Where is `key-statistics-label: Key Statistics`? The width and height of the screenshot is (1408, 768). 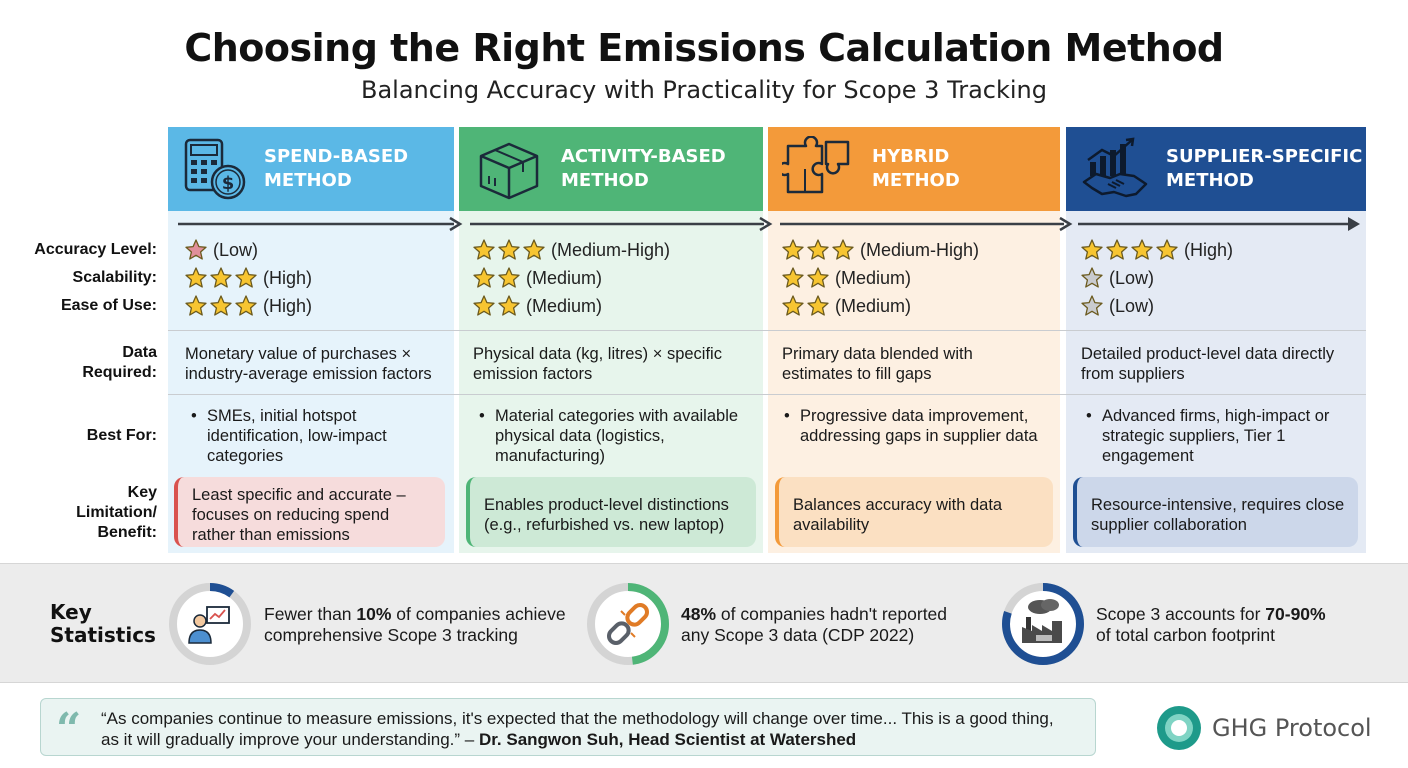 key-statistics-label: Key Statistics is located at coordinates (103, 623).